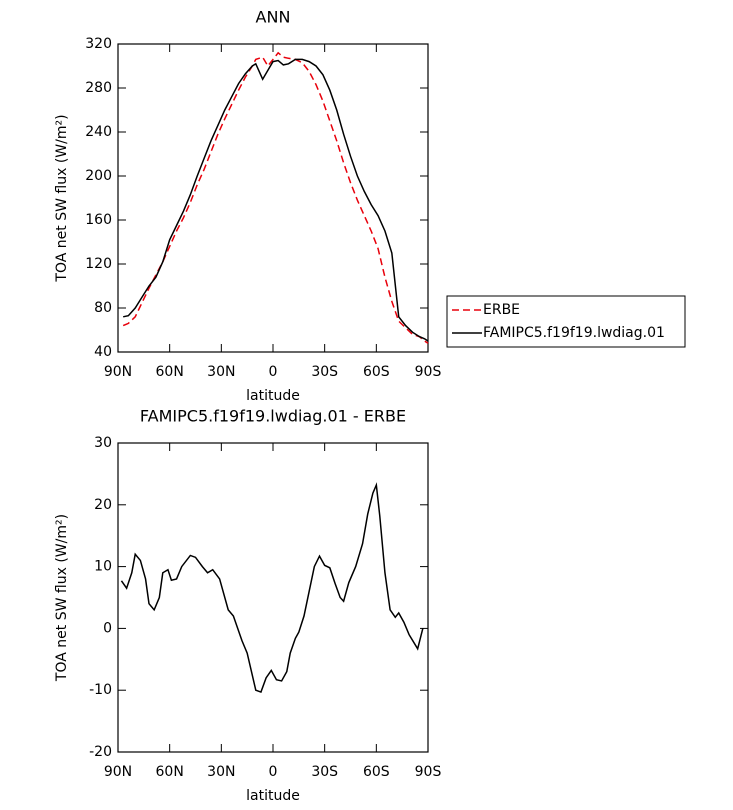  What do you see at coordinates (574, 333) in the screenshot?
I see `legend-label: FAMIPC5.f19f19.lwdiag.01` at bounding box center [574, 333].